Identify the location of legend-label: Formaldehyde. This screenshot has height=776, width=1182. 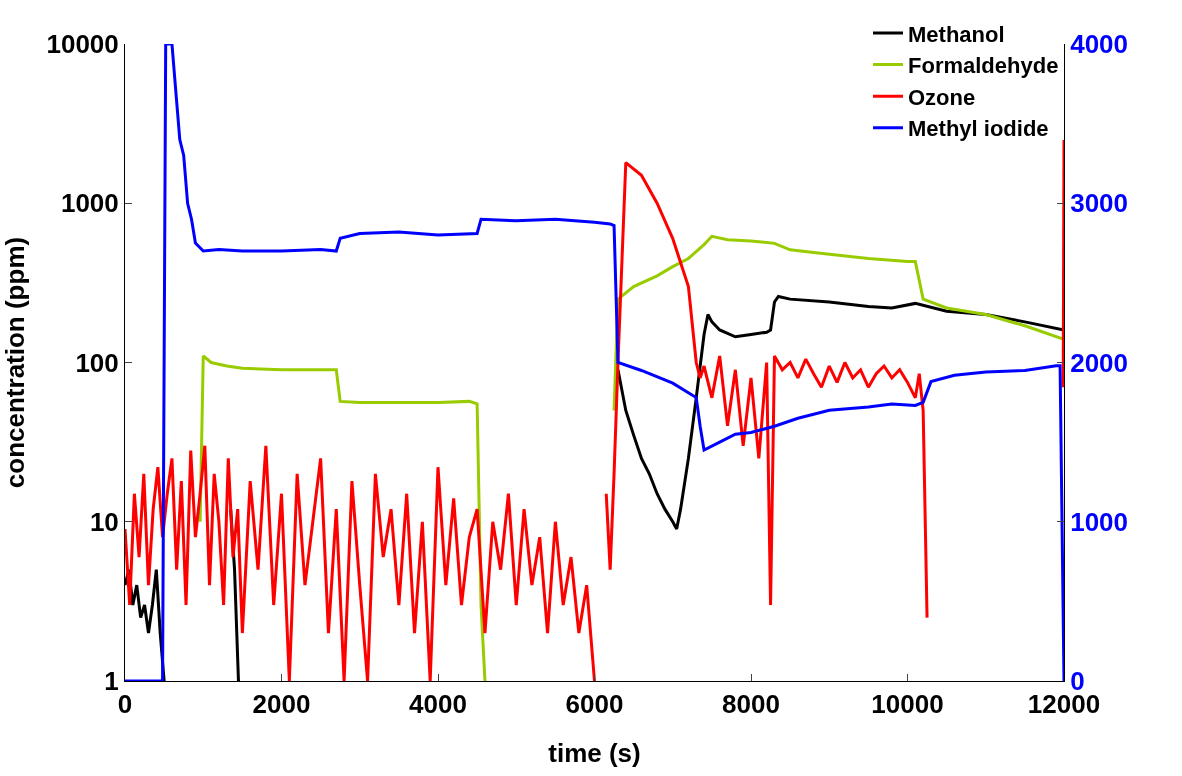
(983, 66).